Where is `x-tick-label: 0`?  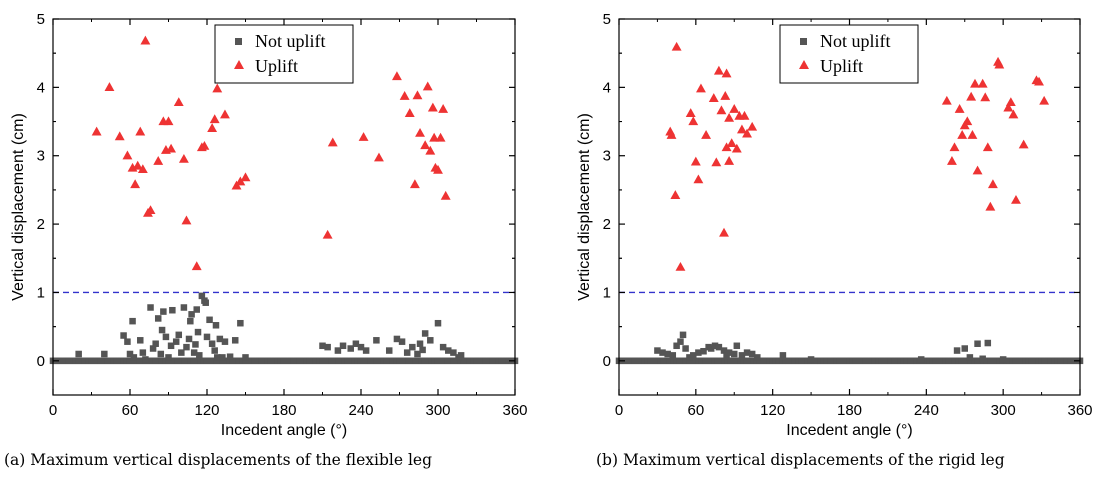 x-tick-label: 0 is located at coordinates (619, 410).